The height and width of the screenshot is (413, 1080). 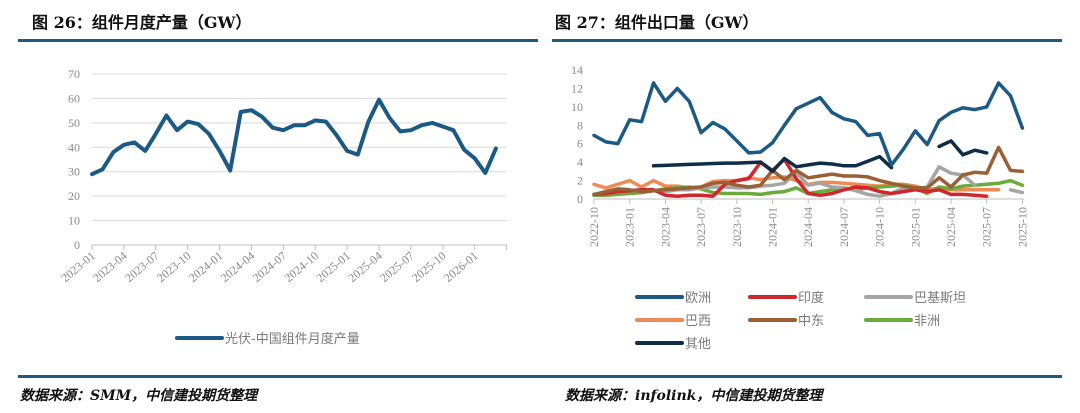 What do you see at coordinates (294, 137) in the screenshot?
I see `series-line-production` at bounding box center [294, 137].